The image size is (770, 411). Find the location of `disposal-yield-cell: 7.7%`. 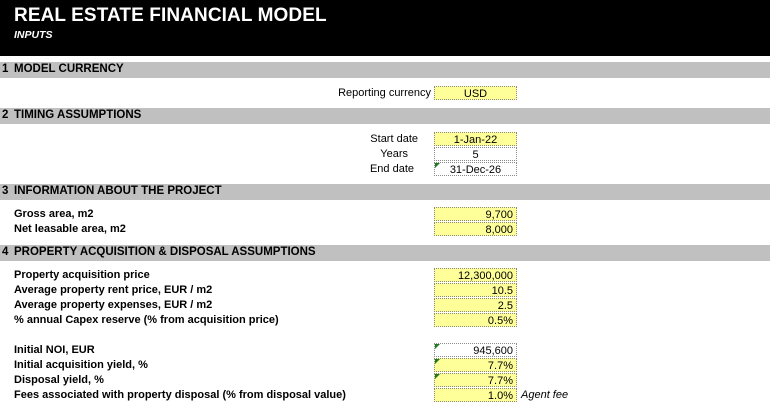

disposal-yield-cell: 7.7% is located at coordinates (475, 380).